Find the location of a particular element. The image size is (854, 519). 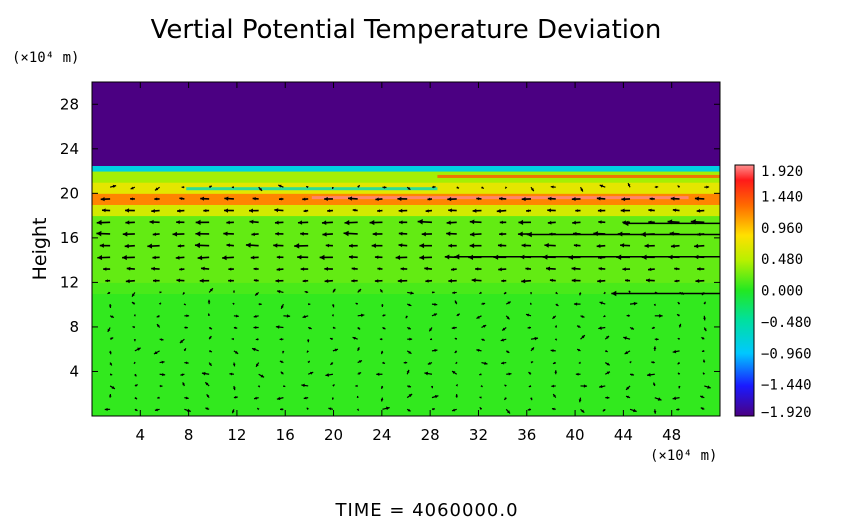

field-layer is located at coordinates (406, 288).